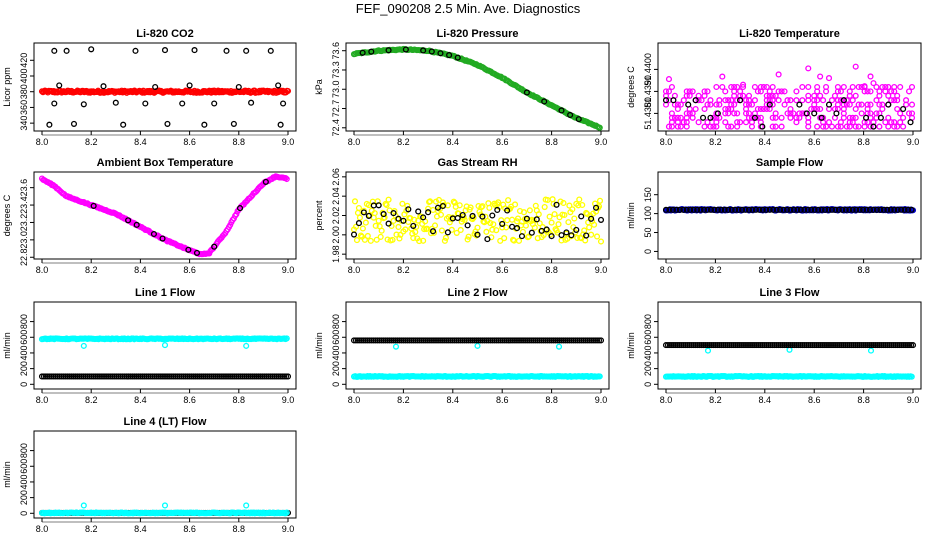 Image resolution: width=936 pixels, height=540 pixels. What do you see at coordinates (631, 87) in the screenshot?
I see `y-axis-label: degrees C` at bounding box center [631, 87].